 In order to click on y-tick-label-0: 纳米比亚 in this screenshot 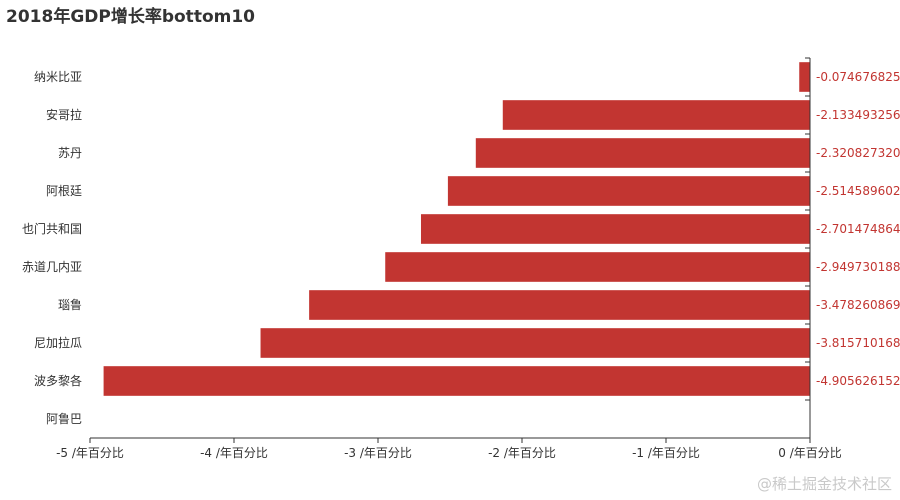, I will do `click(58, 77)`.